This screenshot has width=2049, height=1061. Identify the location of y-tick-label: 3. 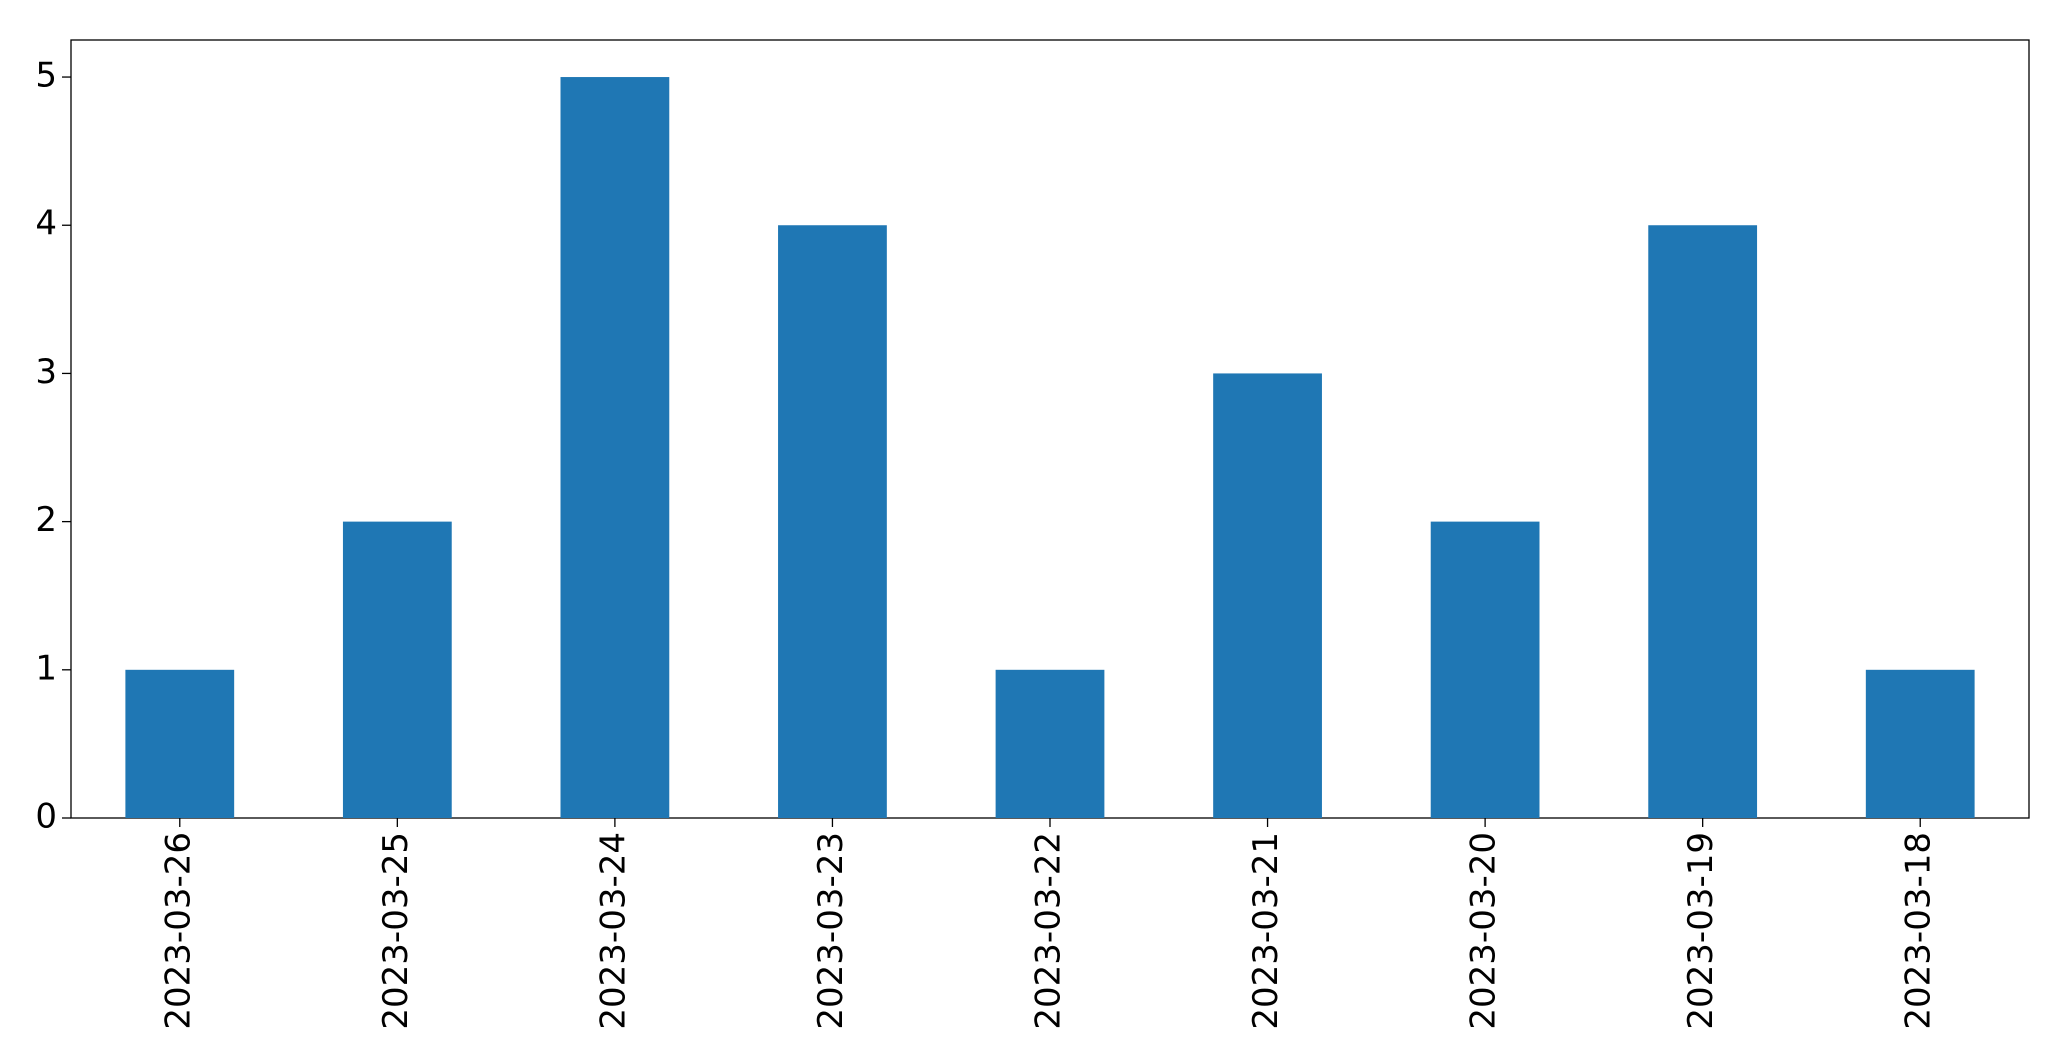
(46, 372).